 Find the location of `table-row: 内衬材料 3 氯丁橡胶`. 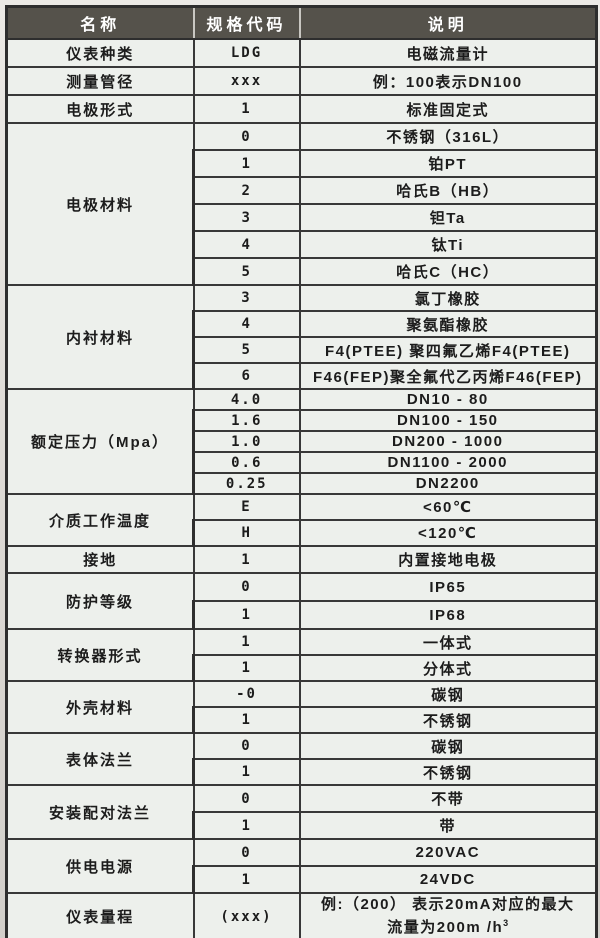

table-row: 内衬材料 3 氯丁橡胶 is located at coordinates (301, 337).